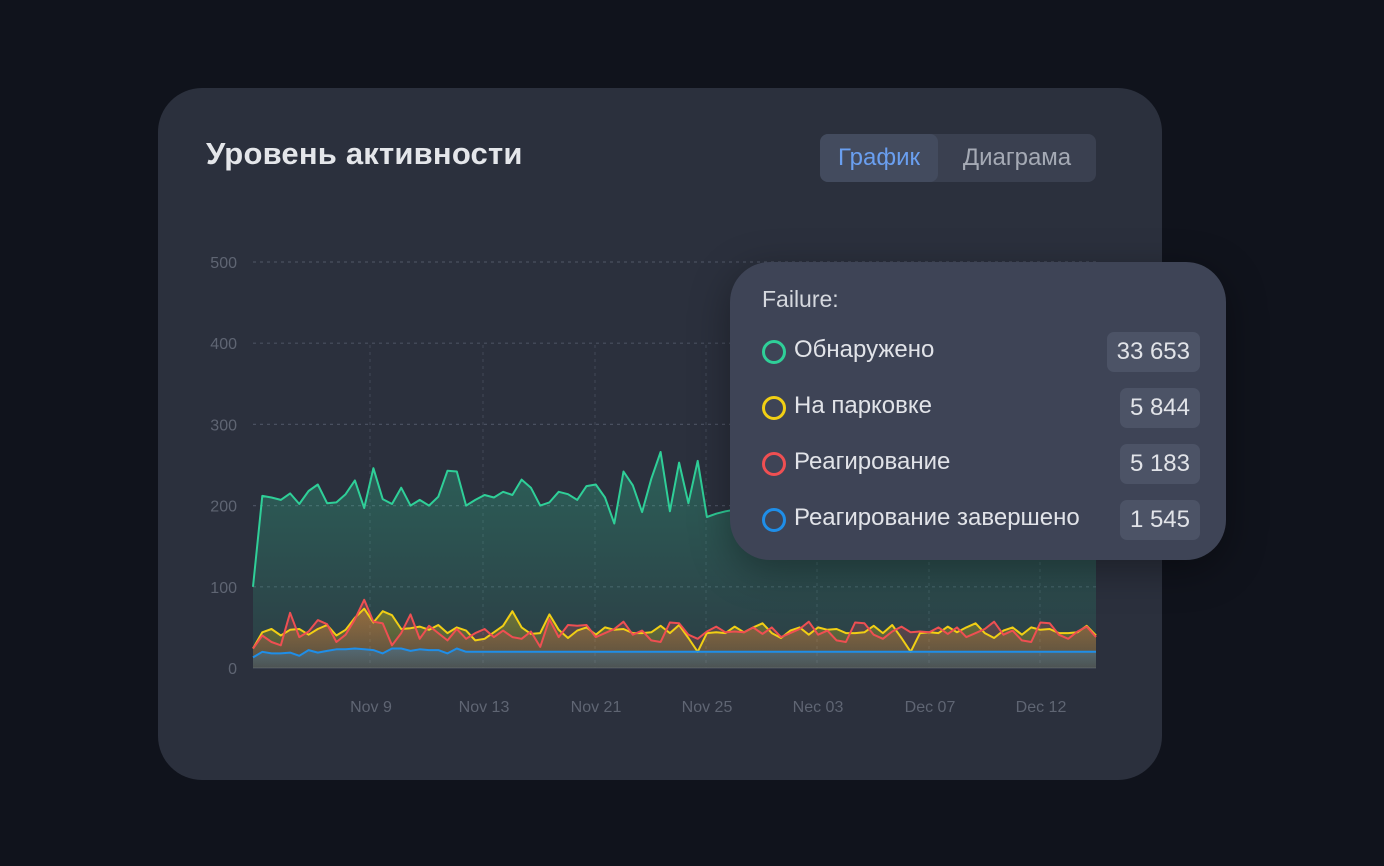 This screenshot has height=866, width=1384. I want to click on tooltip-row-detected: Обнаружено 33 653, so click(981, 352).